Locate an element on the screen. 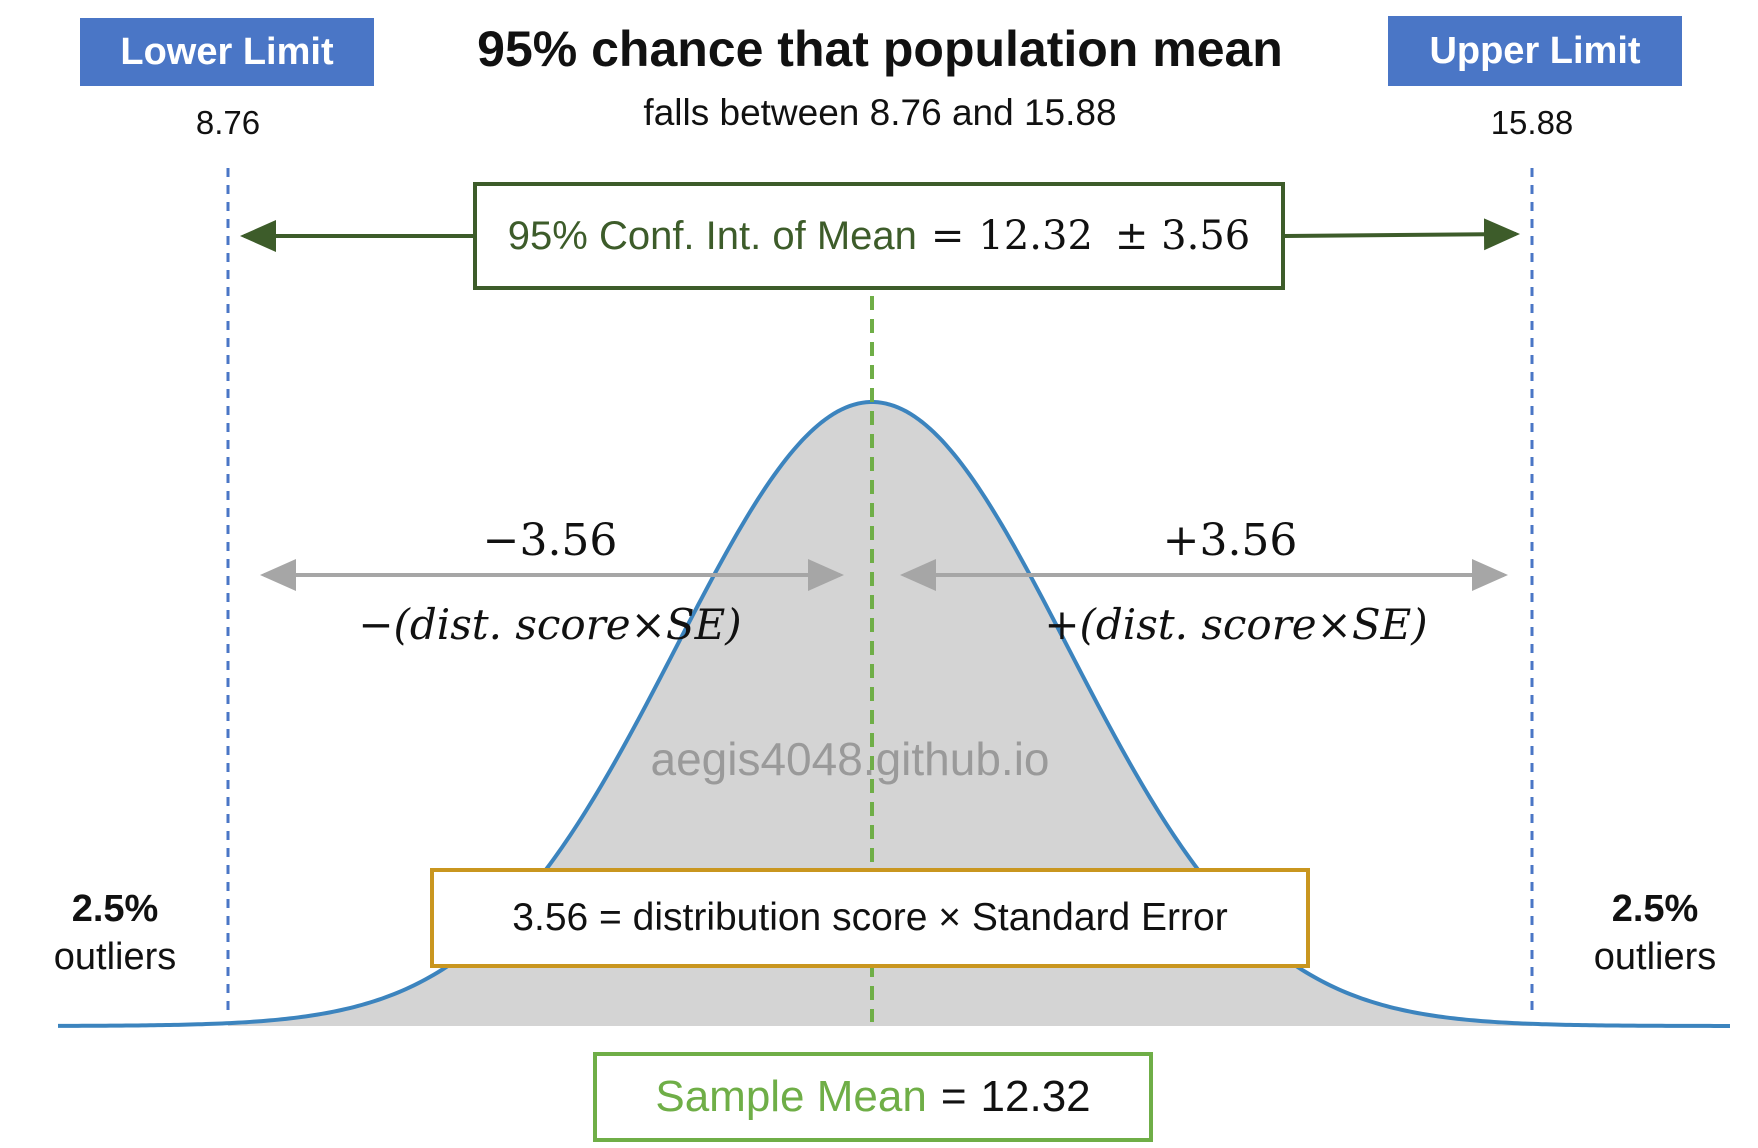 This screenshot has width=1758, height=1148. ci-plus-minus: ± 3.56 is located at coordinates (1182, 236).